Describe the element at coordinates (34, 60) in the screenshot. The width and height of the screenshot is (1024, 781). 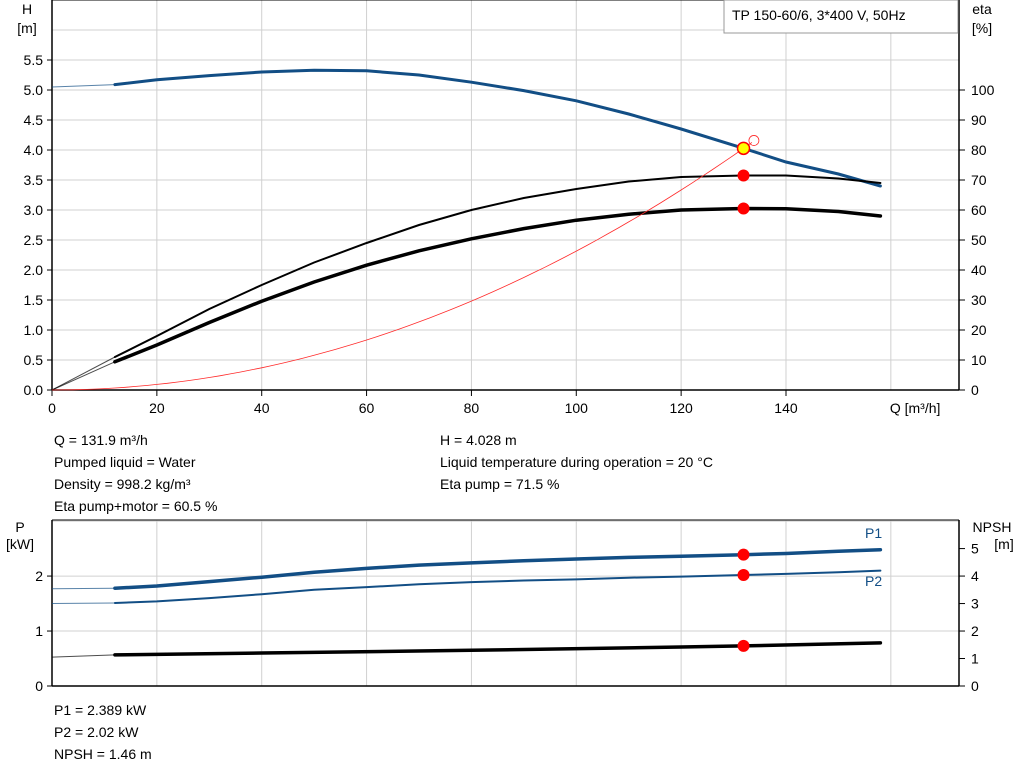
I see `y-tick-label-left: 5.5` at that location.